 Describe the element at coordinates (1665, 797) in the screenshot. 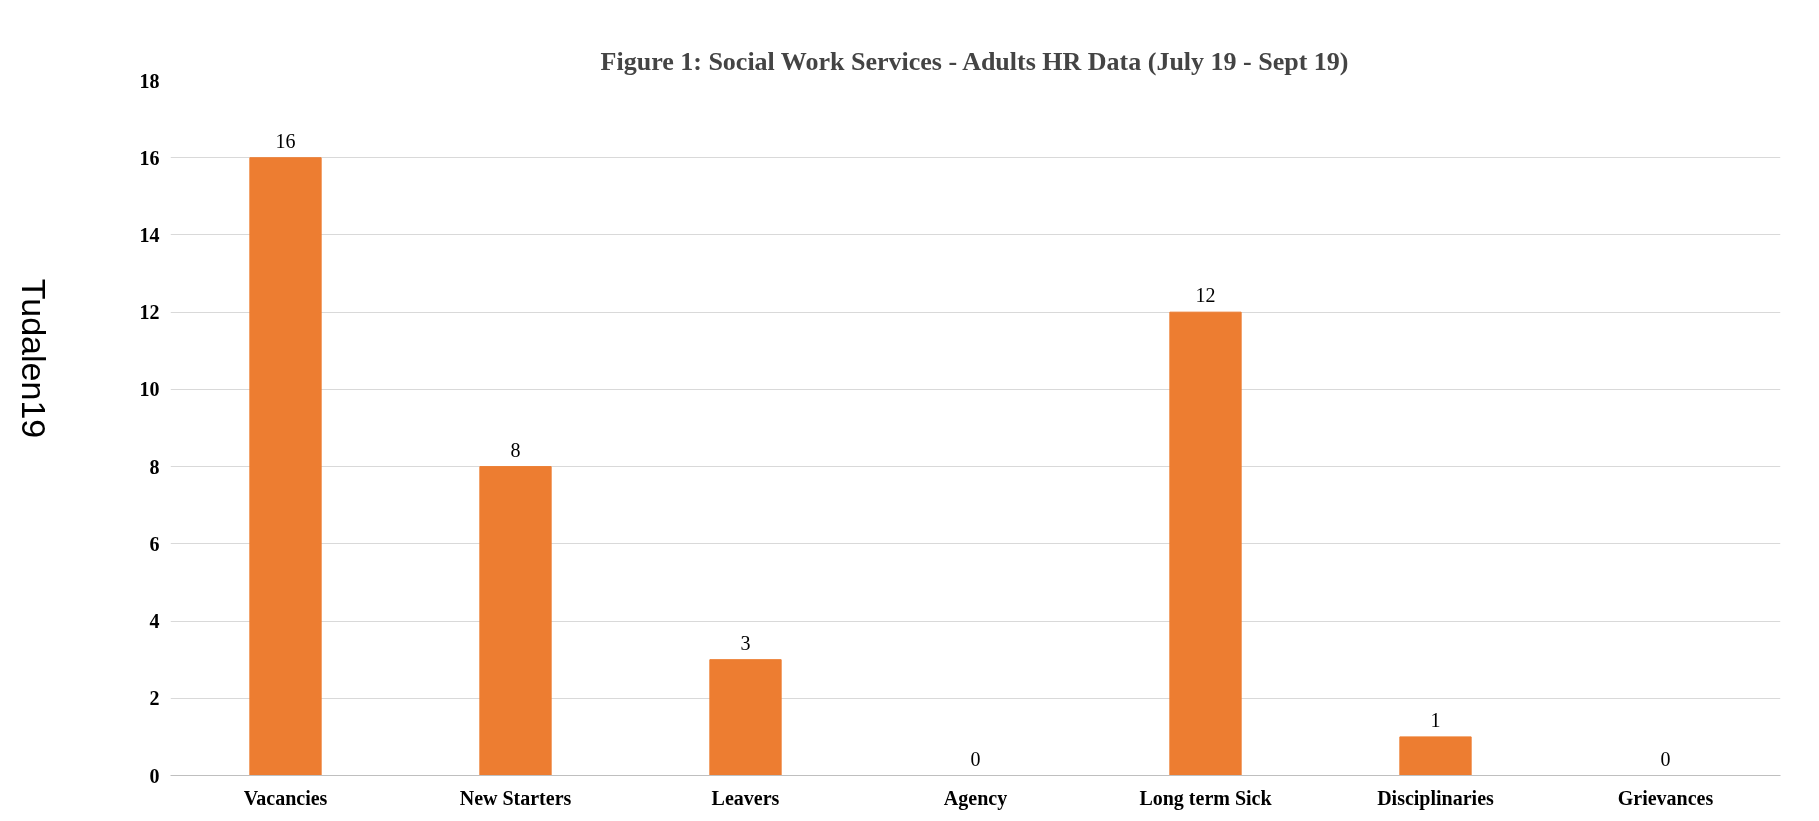

I see `x-tick-label: Grievances` at that location.